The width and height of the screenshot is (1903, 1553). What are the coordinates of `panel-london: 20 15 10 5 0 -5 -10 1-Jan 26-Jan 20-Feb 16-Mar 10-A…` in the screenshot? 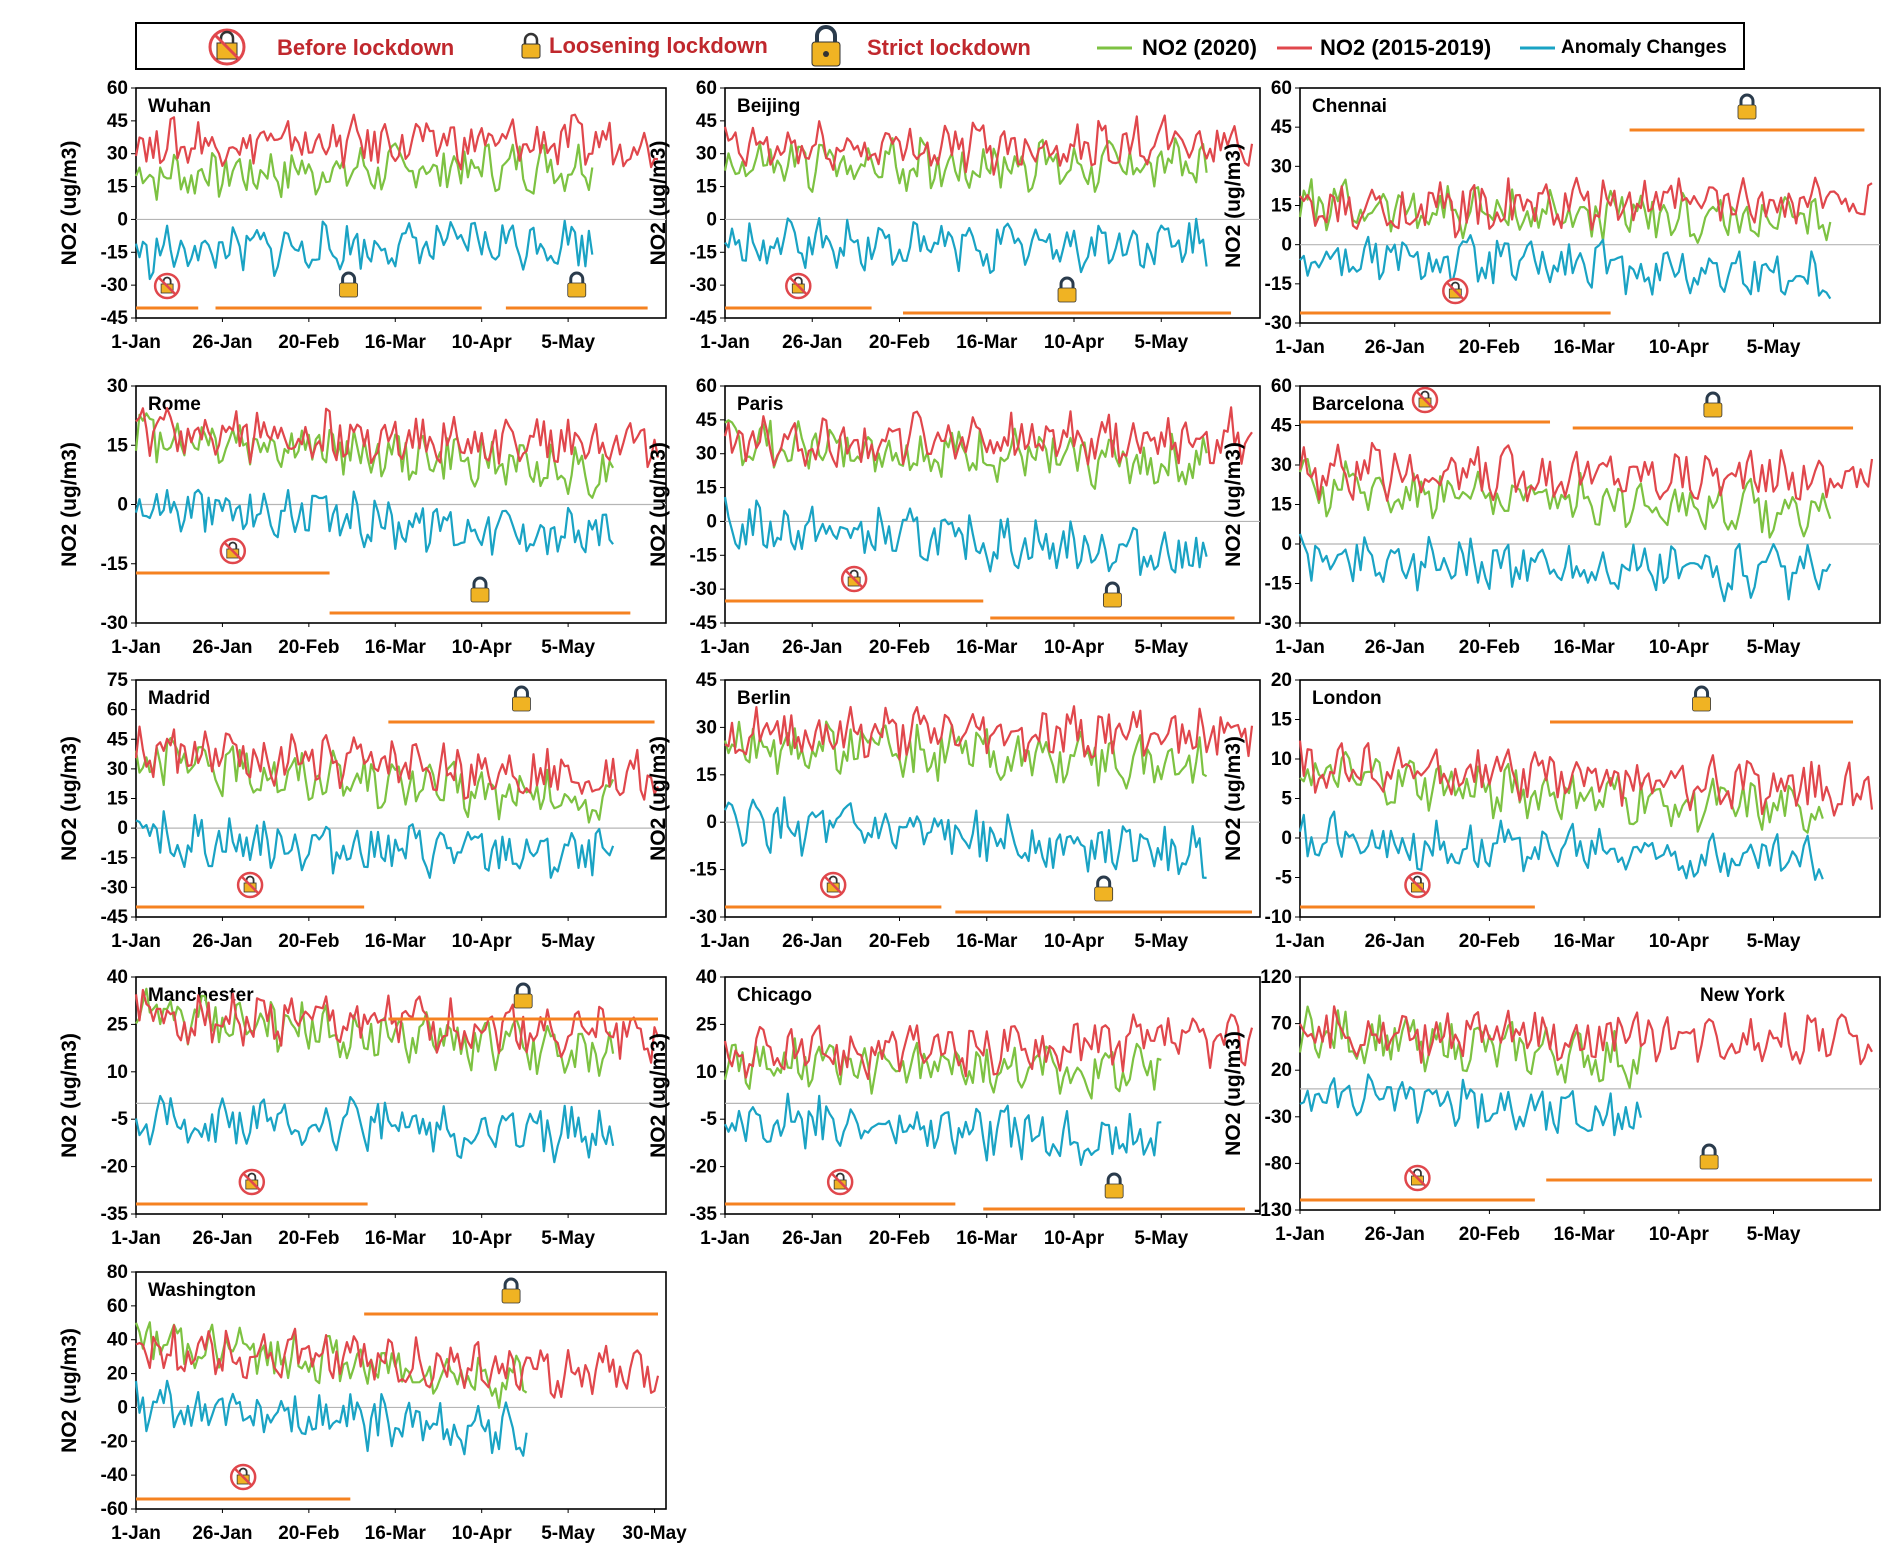 It's located at (1551, 811).